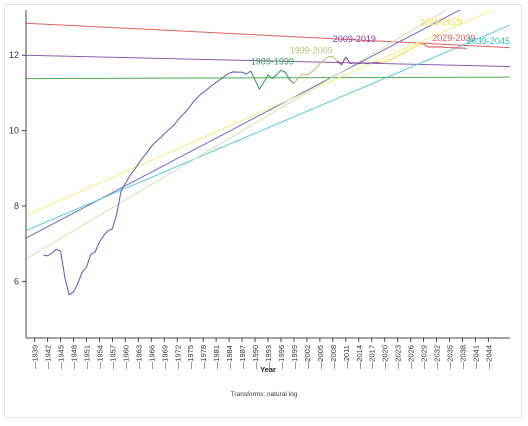  Describe the element at coordinates (138, 357) in the screenshot. I see `x-tick-label-1963: —1963` at that location.